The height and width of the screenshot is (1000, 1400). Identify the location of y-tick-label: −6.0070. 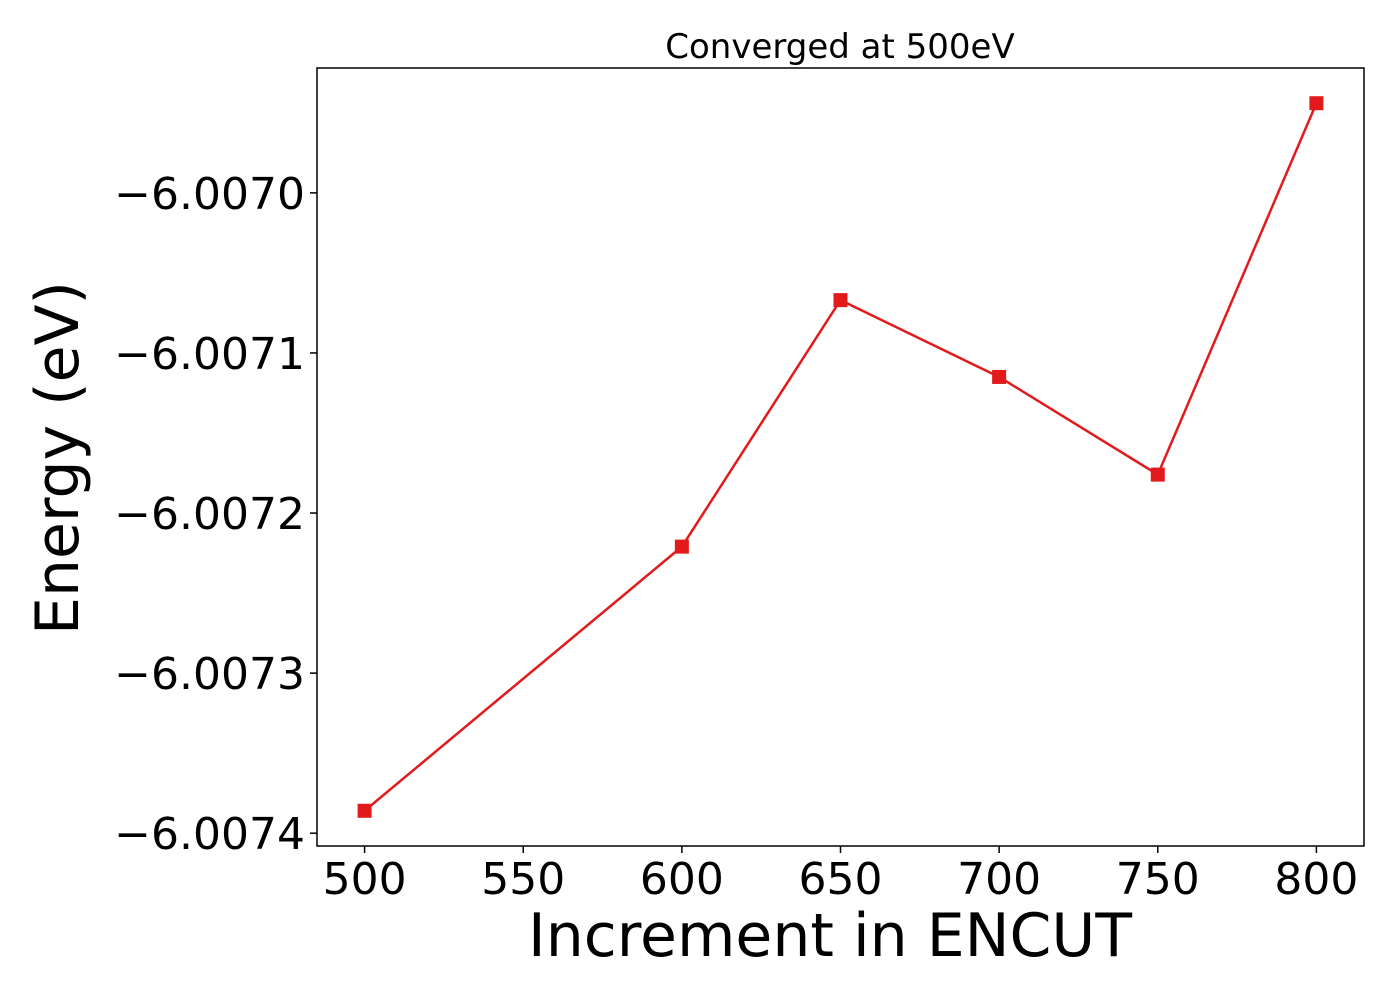
(209, 194).